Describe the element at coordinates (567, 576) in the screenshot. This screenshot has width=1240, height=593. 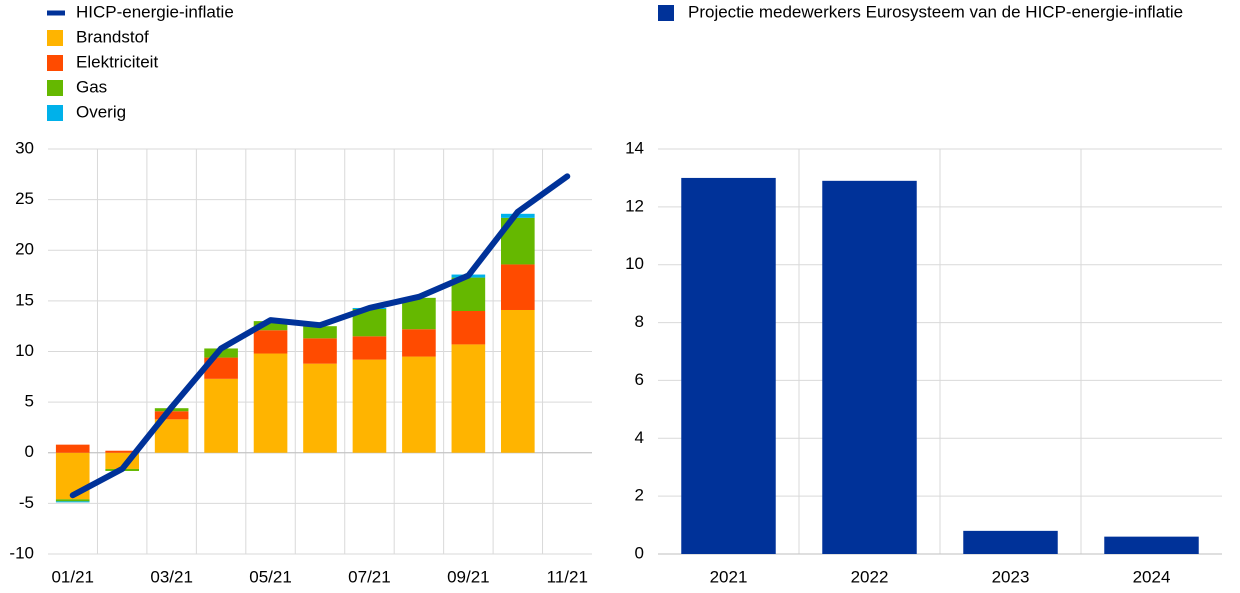
I see `x-tick-label: 11/21` at that location.